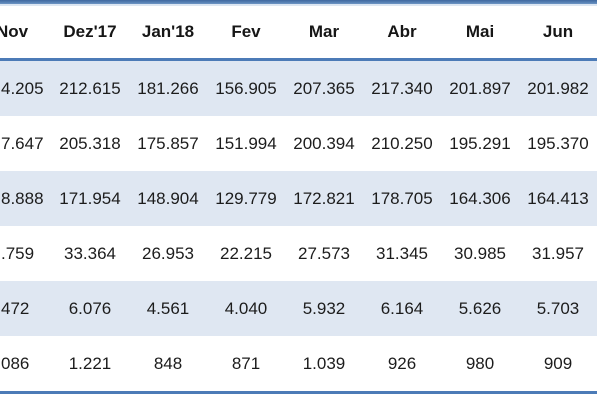 The width and height of the screenshot is (600, 400). I want to click on data-cell: 200.394, so click(324, 143).